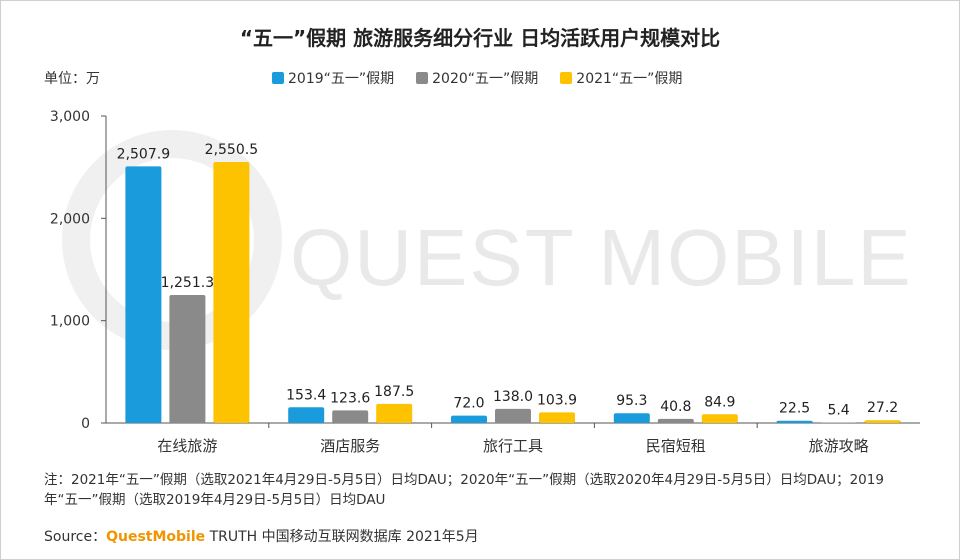  What do you see at coordinates (838, 410) in the screenshot?
I see `data-label: 5.4` at bounding box center [838, 410].